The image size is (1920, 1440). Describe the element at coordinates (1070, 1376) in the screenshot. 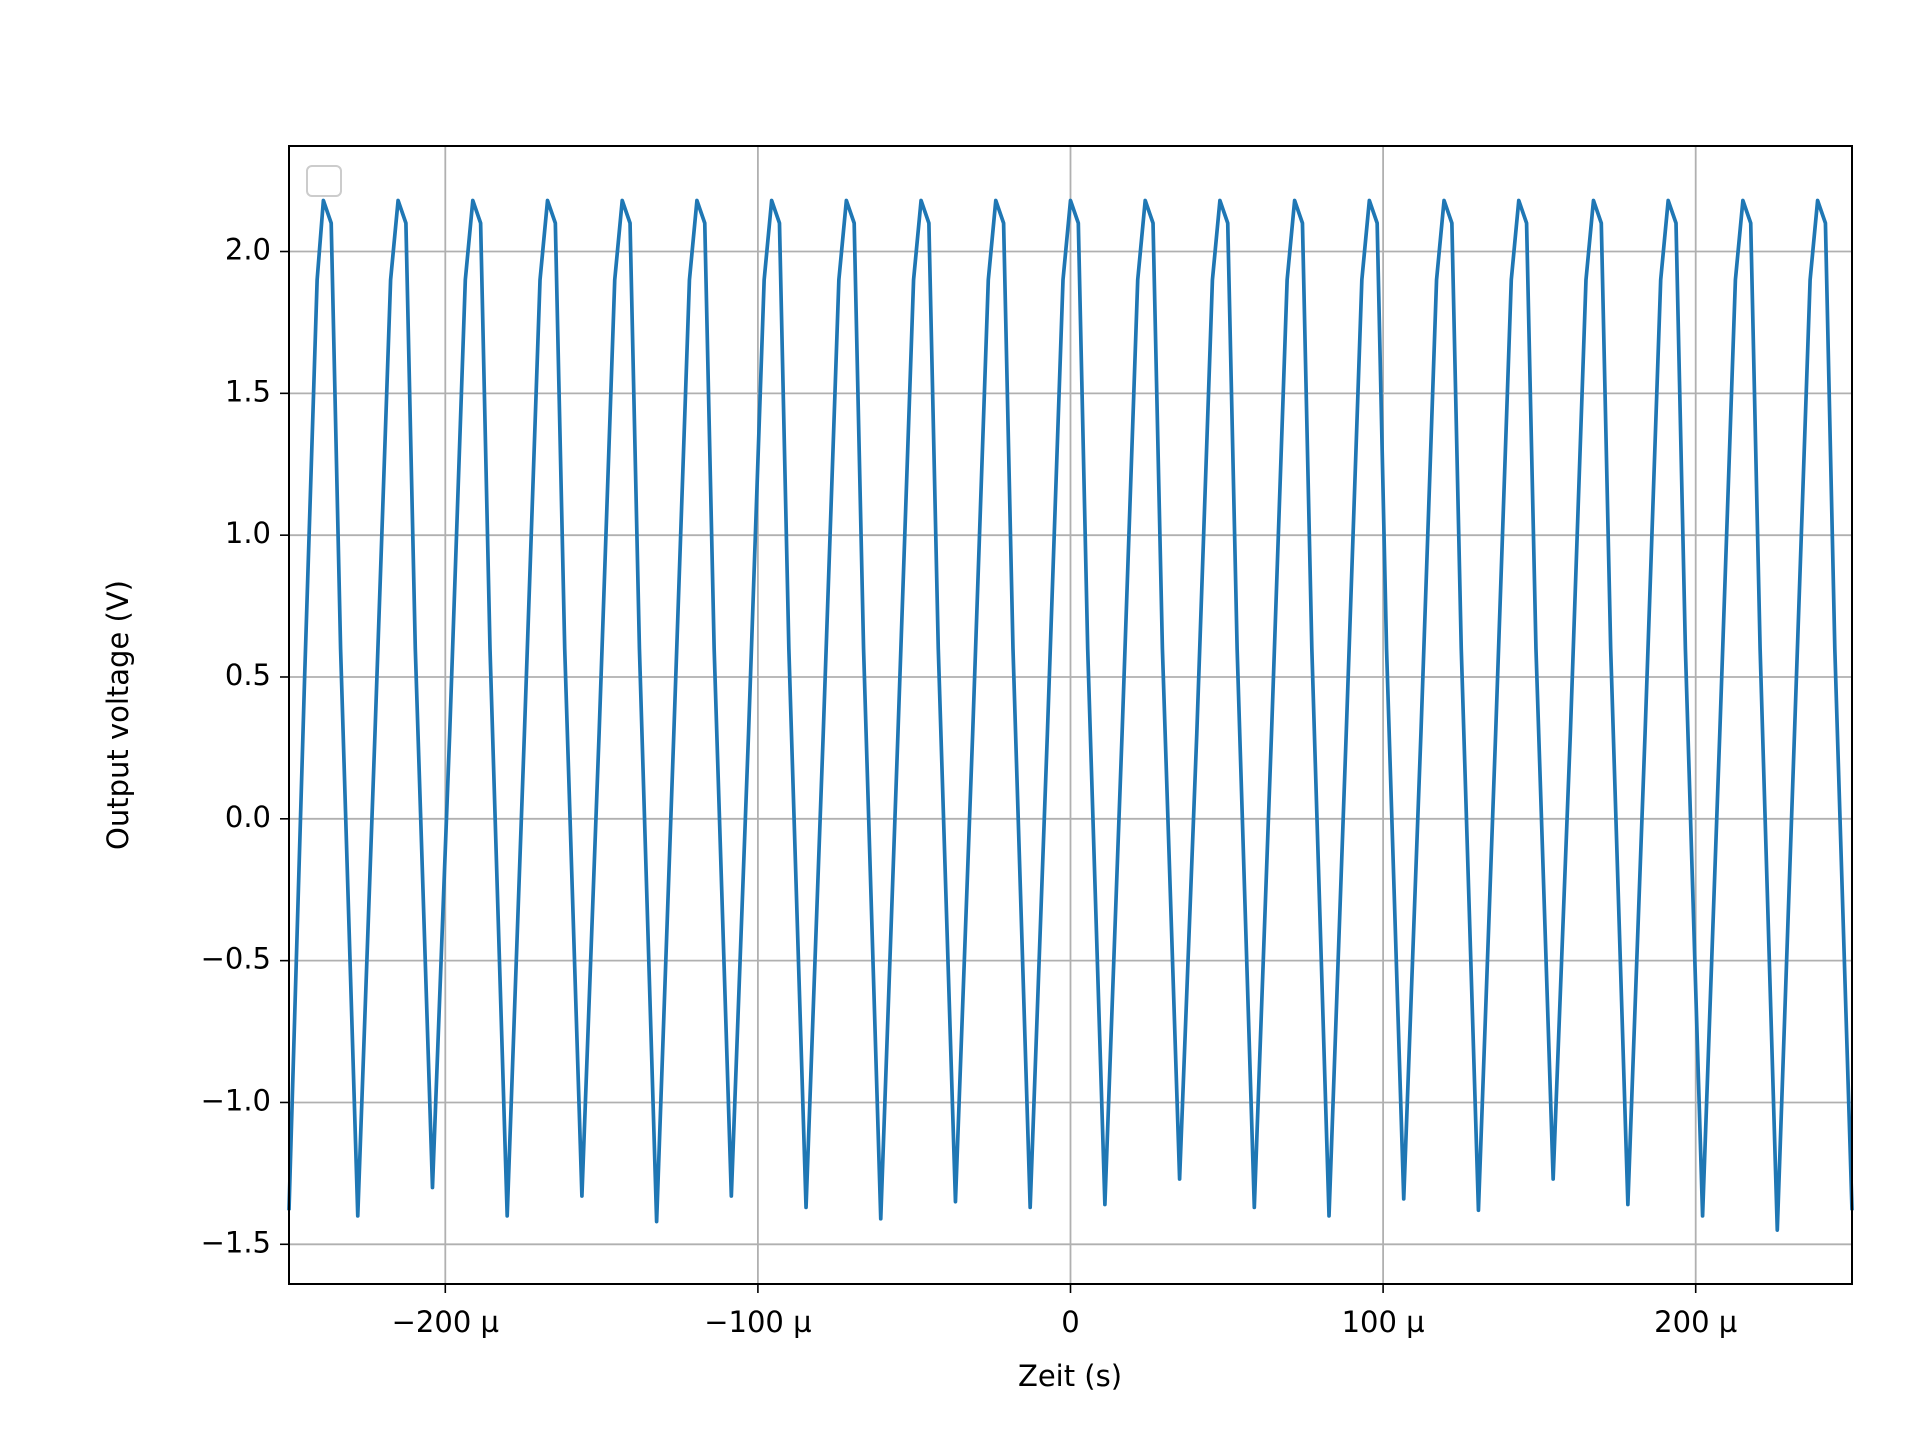

I see `x-axis-label: Zeit (s)` at that location.